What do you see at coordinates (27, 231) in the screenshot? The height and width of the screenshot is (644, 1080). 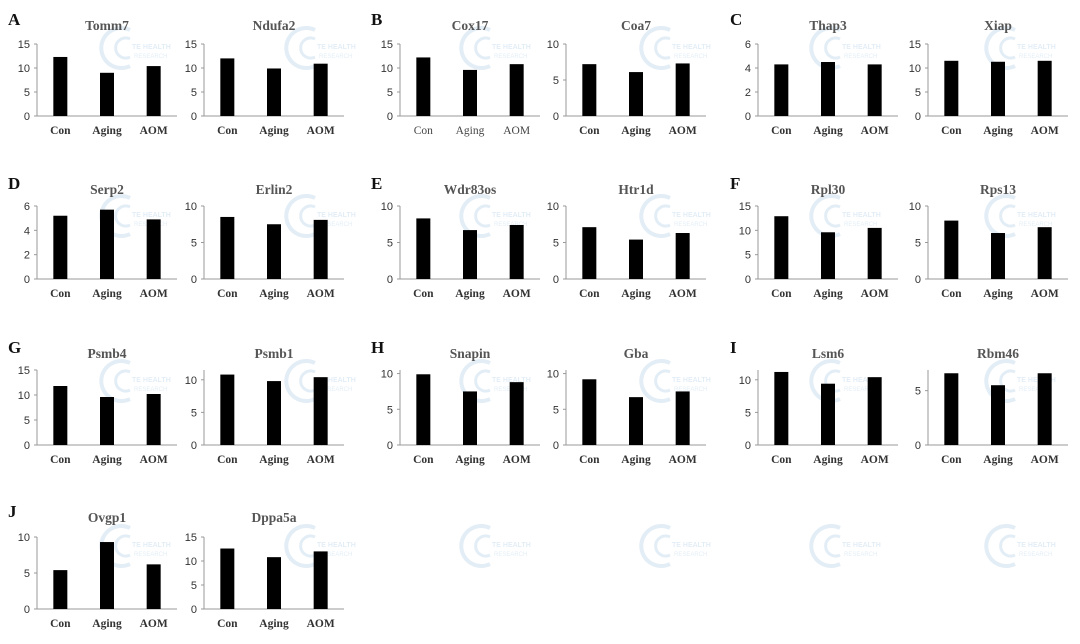 I see `y-tick-label: 4` at bounding box center [27, 231].